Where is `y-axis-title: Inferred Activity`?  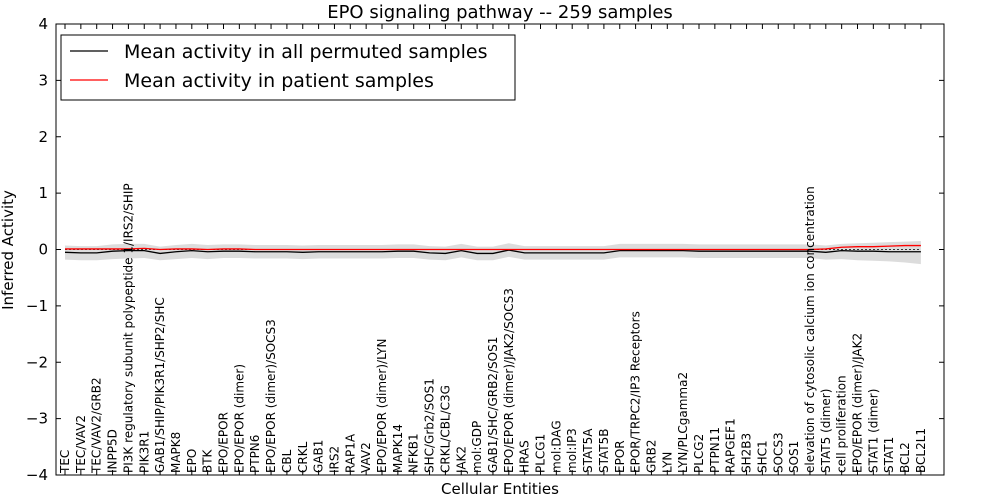
y-axis-title: Inferred Activity is located at coordinates (8, 250).